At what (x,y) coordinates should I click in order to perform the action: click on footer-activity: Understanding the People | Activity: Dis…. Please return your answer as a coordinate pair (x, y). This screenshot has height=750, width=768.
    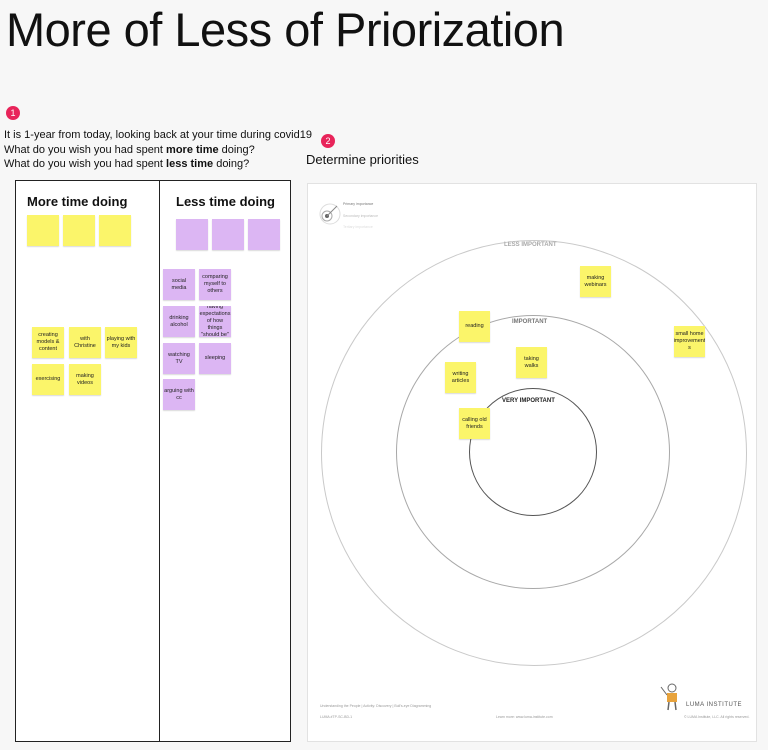
    Looking at the image, I should click on (376, 706).